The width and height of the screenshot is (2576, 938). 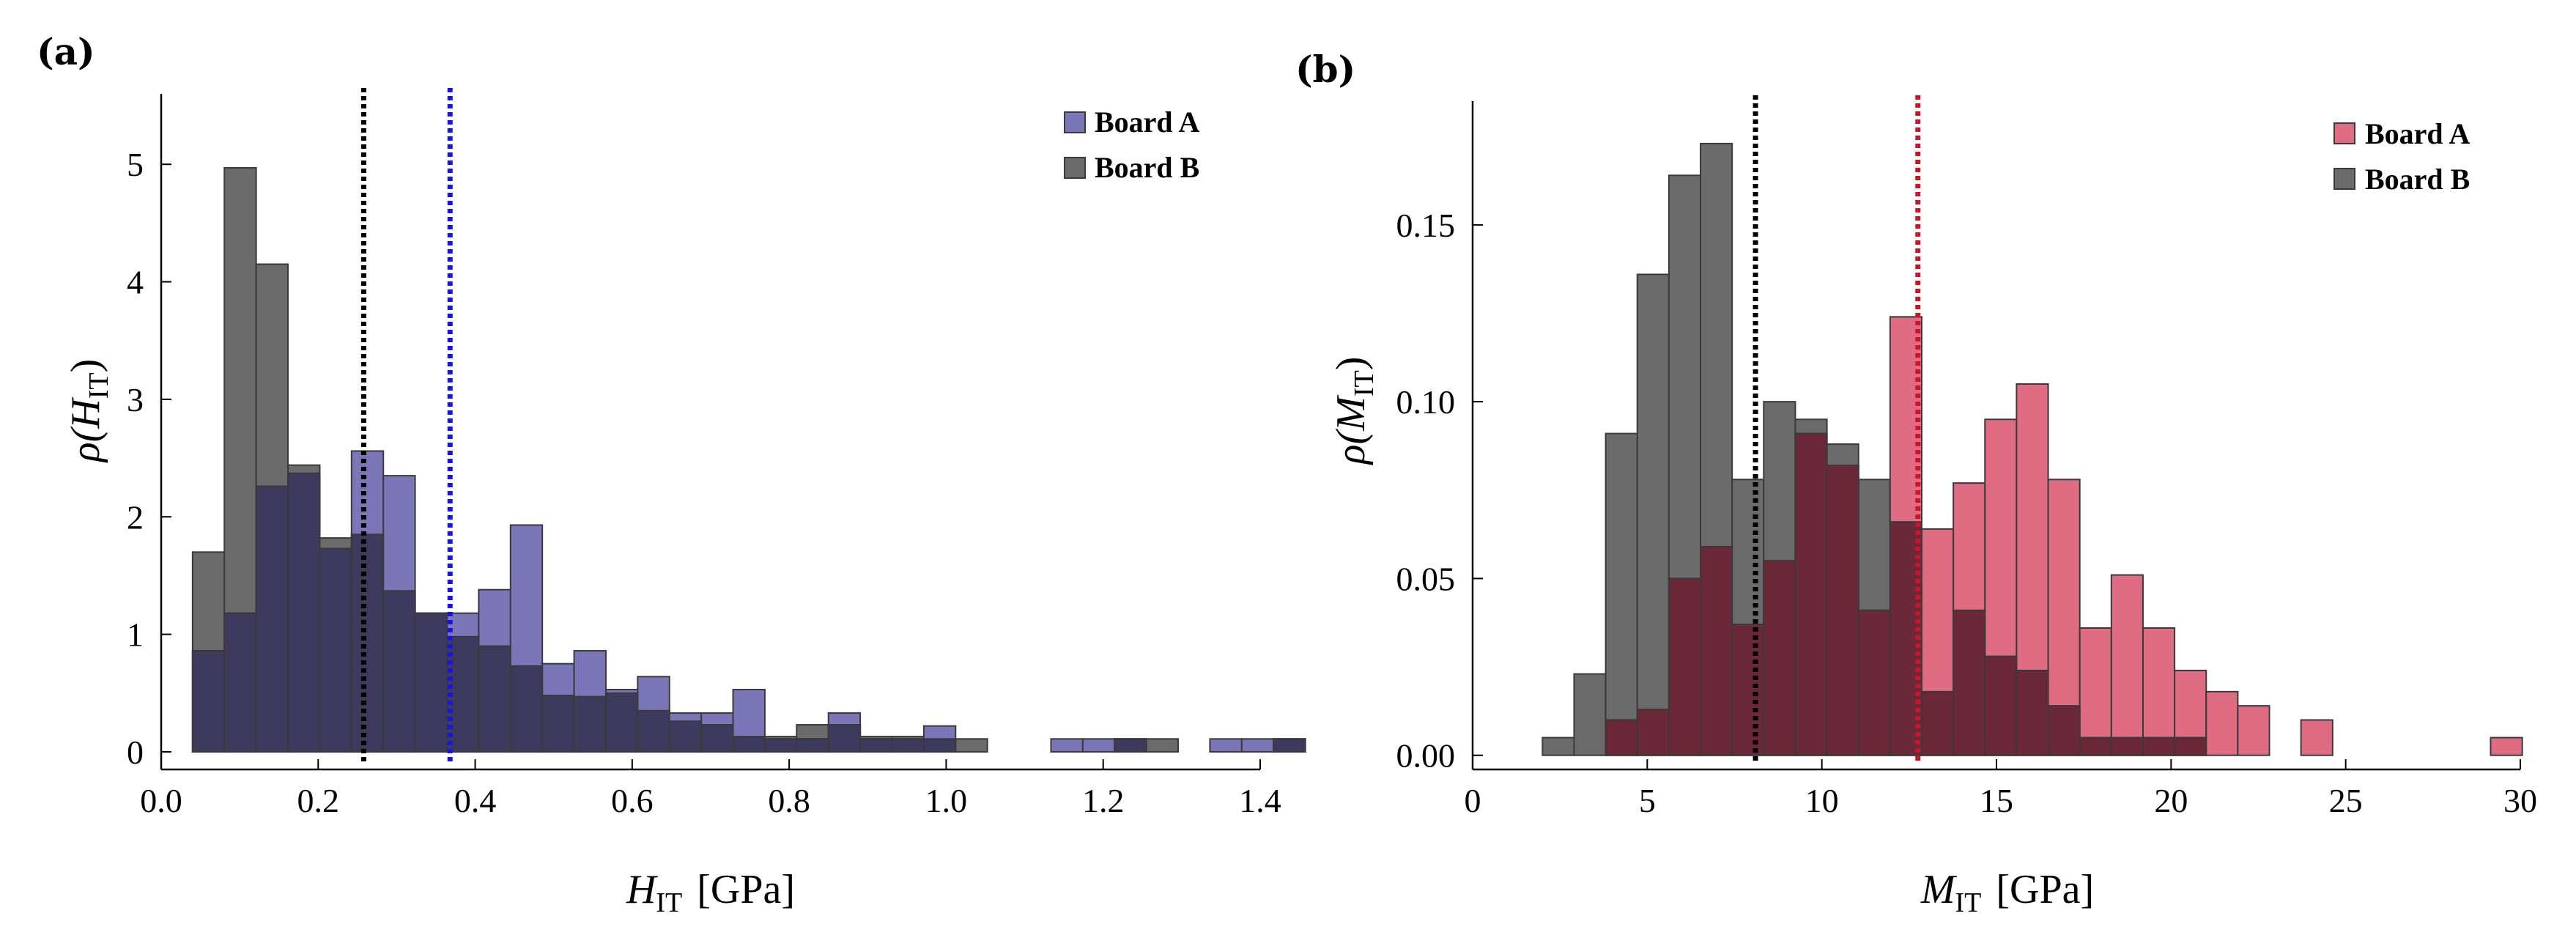 What do you see at coordinates (1131, 145) in the screenshot?
I see `panel-a-legend: Board A Board B` at bounding box center [1131, 145].